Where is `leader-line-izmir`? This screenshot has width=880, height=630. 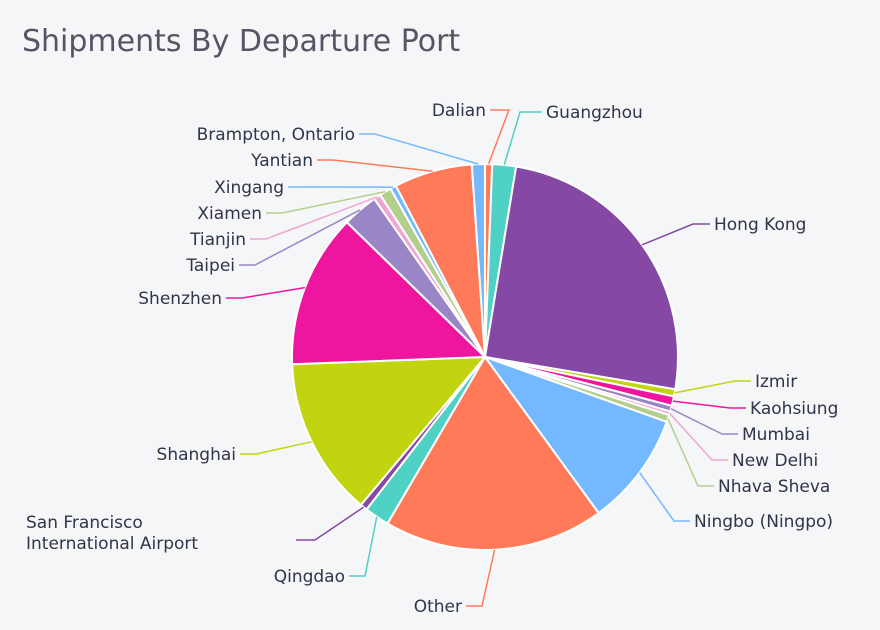 leader-line-izmir is located at coordinates (712, 387).